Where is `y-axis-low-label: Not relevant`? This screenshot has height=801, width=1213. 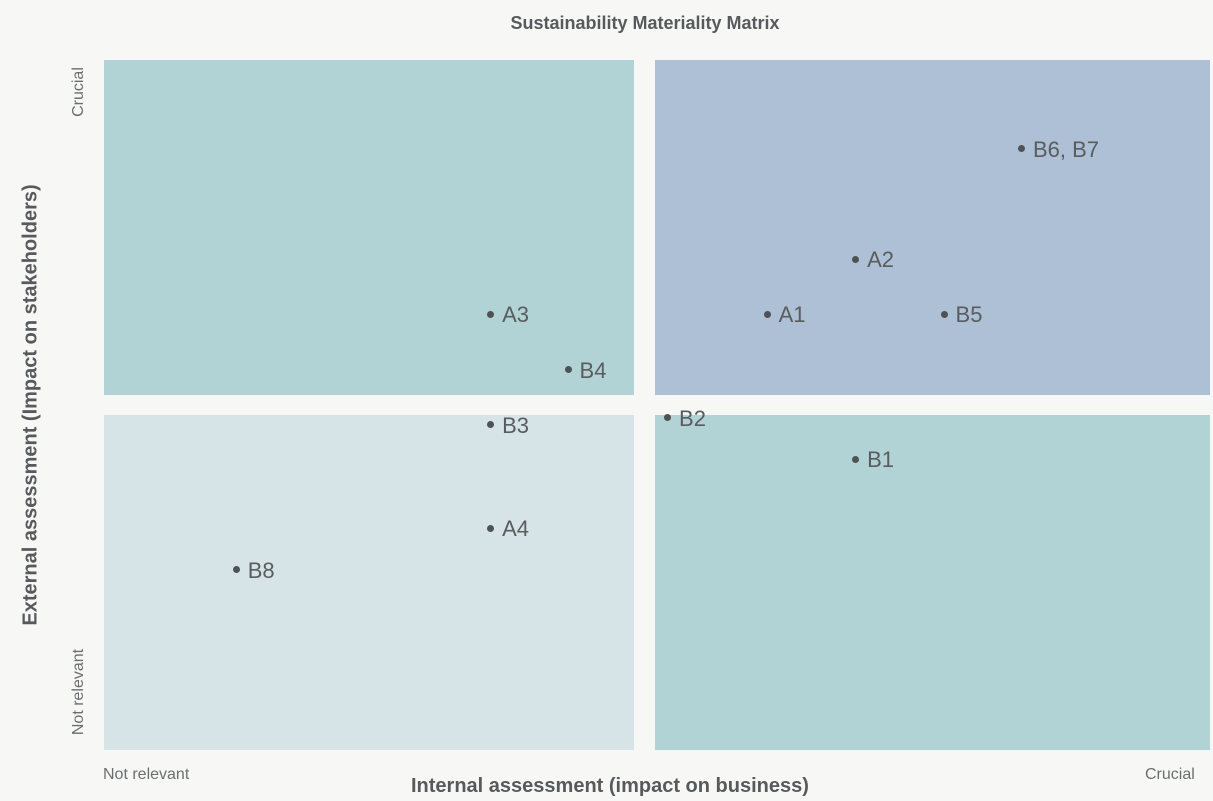
y-axis-low-label: Not relevant is located at coordinates (78, 692).